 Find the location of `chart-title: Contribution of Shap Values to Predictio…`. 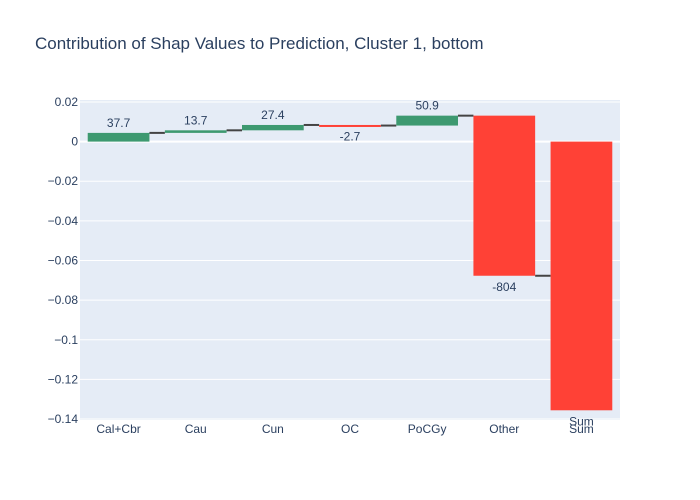

chart-title: Contribution of Shap Values to Predictio… is located at coordinates (259, 43).